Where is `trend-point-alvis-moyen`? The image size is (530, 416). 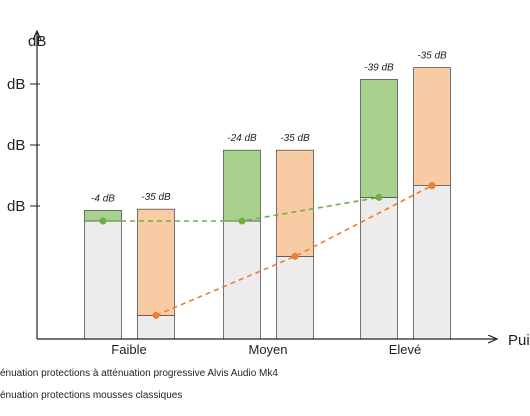
trend-point-alvis-moyen is located at coordinates (242, 221).